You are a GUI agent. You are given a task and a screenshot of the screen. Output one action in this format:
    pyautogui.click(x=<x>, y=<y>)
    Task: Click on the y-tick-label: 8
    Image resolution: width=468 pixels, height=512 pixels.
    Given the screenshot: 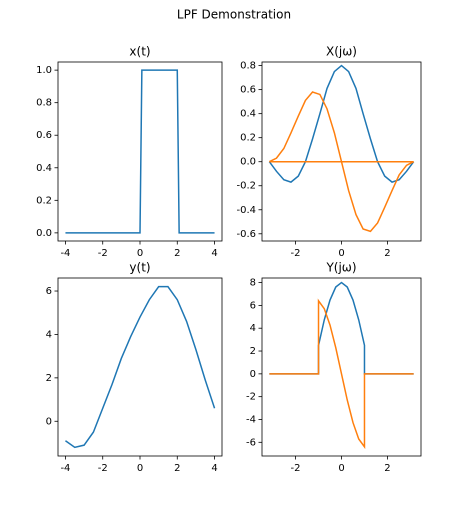 What is the action you would take?
    pyautogui.click(x=253, y=283)
    